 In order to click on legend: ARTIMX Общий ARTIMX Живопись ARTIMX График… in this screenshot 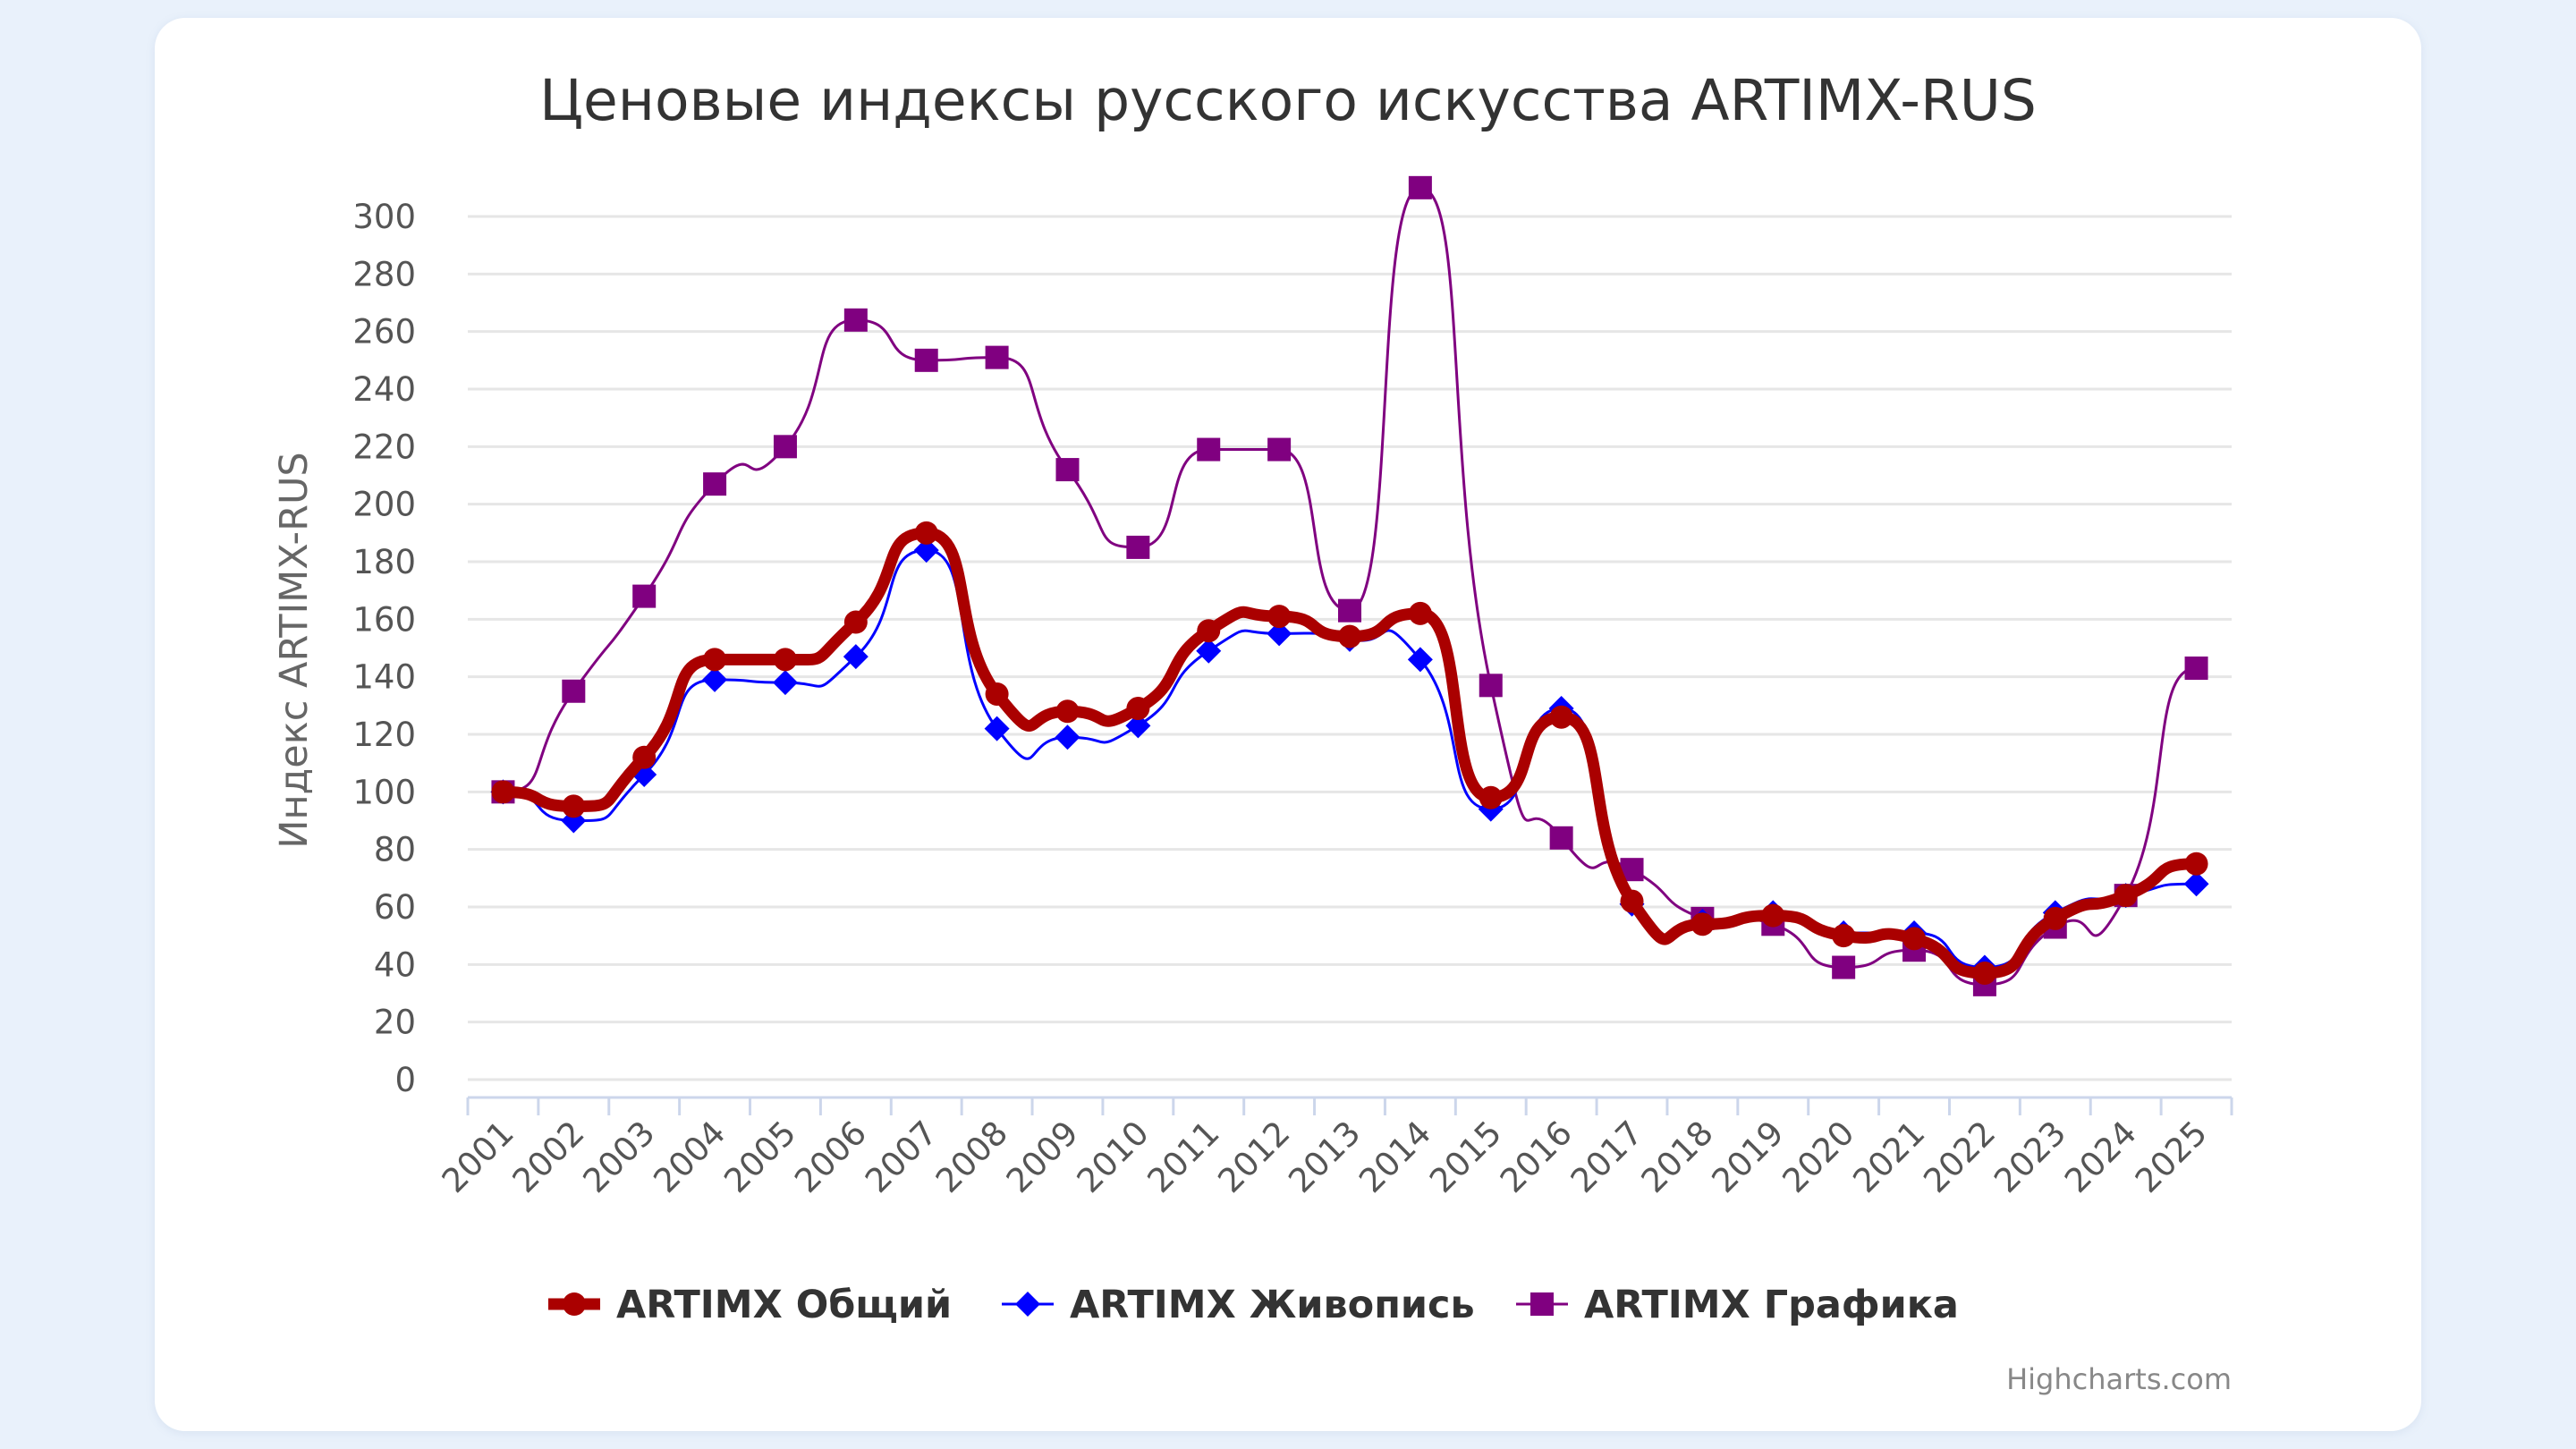, I will do `click(1253, 1305)`.